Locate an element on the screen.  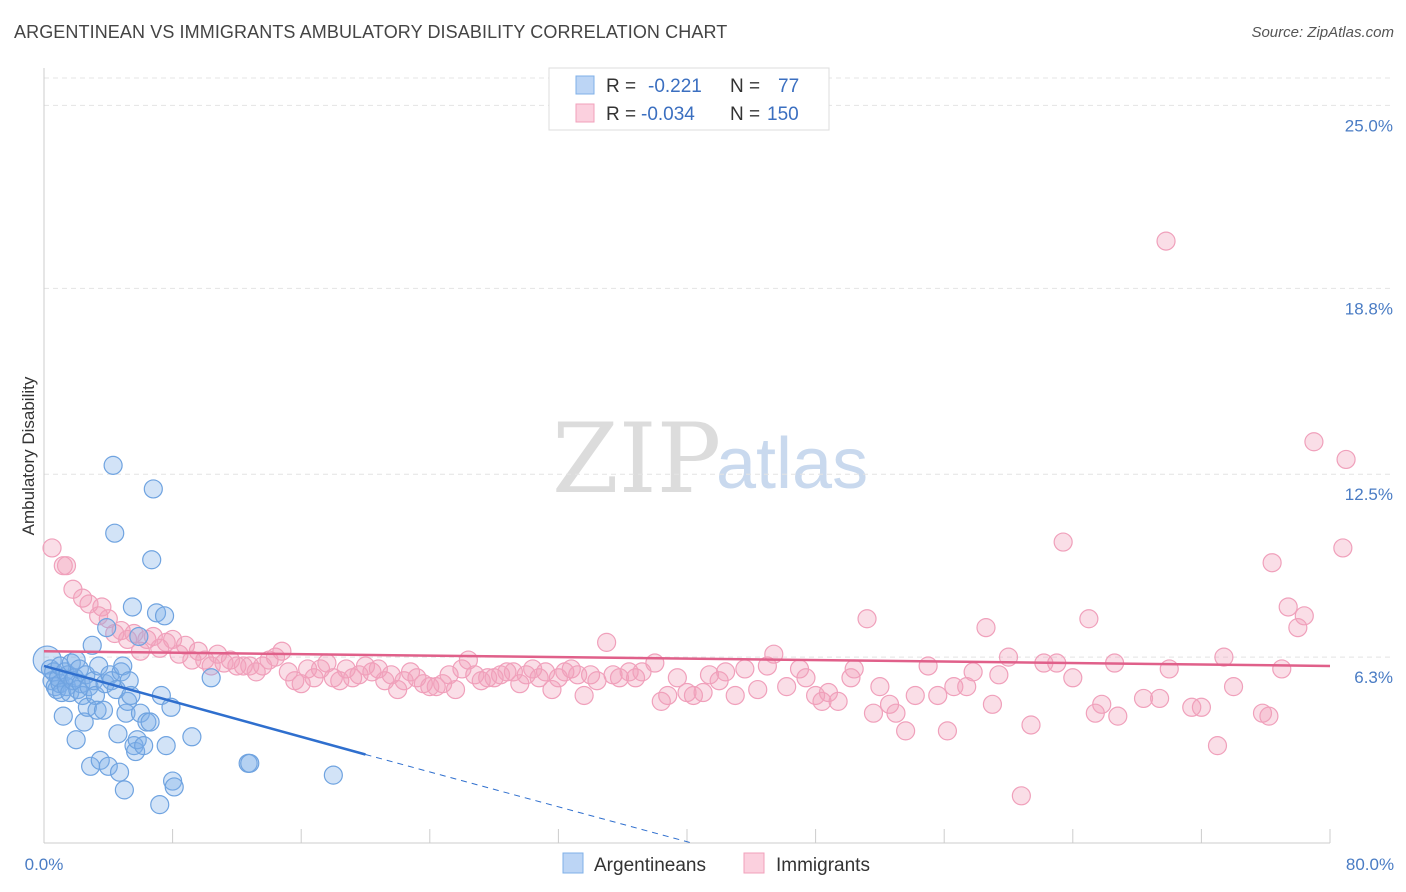
x-tick-label-min: 0.0% is located at coordinates (44, 864).